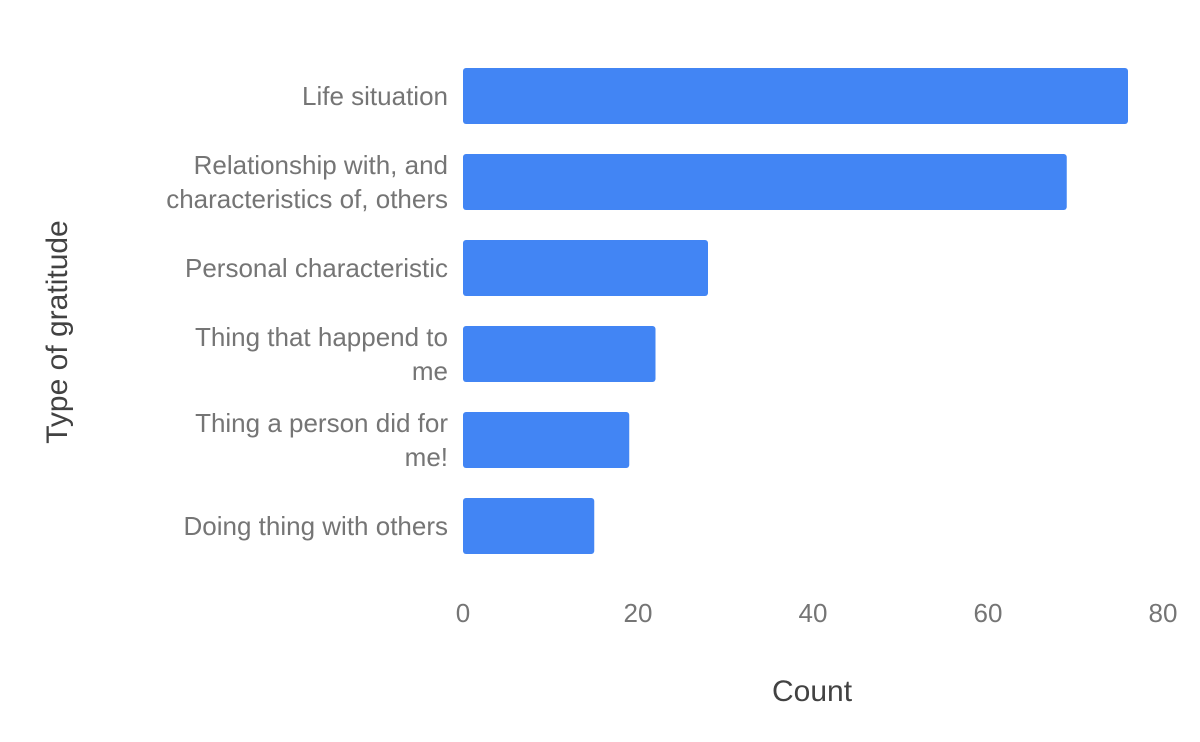  Describe the element at coordinates (812, 691) in the screenshot. I see `x-axis-title: Count` at that location.